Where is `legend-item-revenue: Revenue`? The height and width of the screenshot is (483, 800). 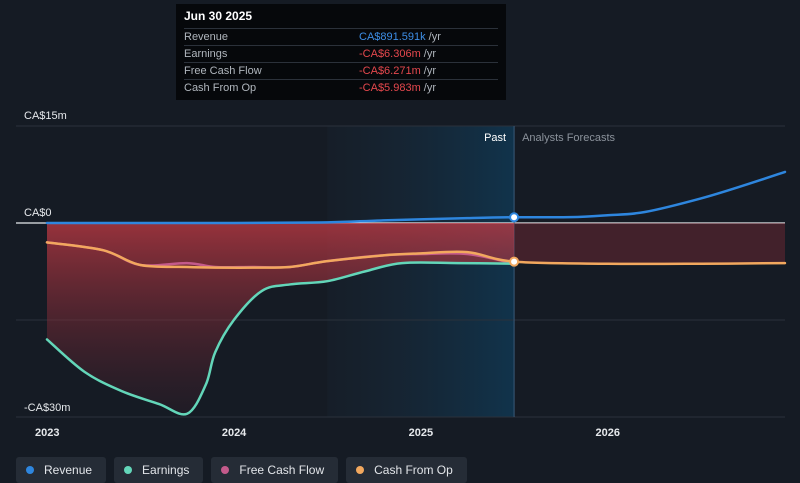 legend-item-revenue: Revenue is located at coordinates (61, 470).